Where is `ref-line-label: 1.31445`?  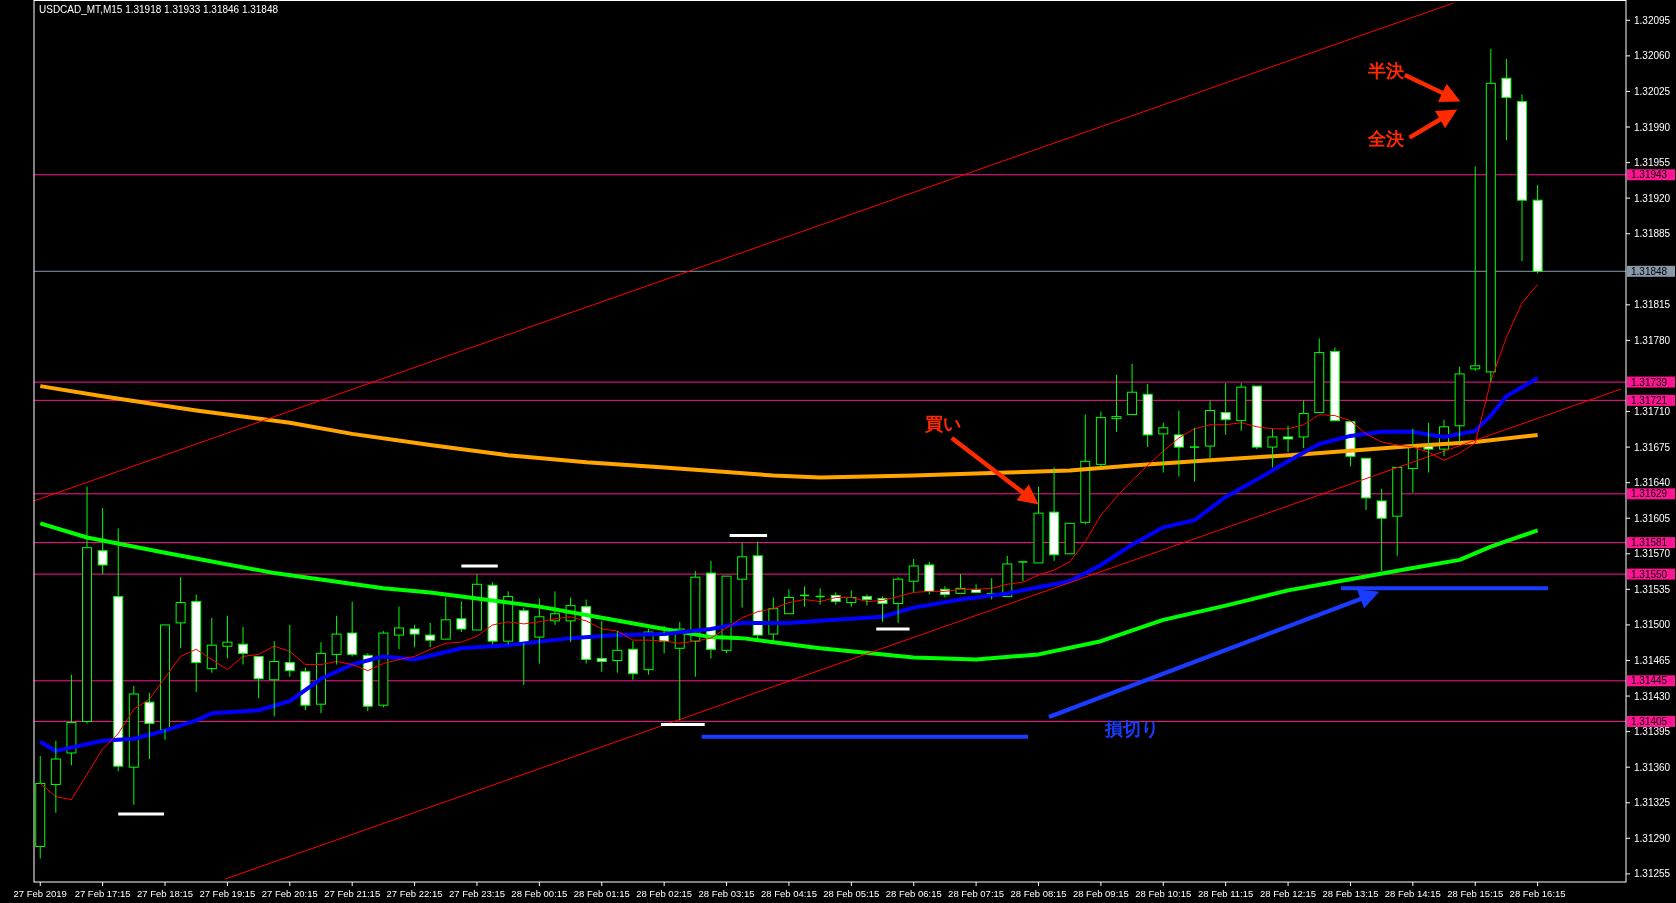
ref-line-label: 1.31445 is located at coordinates (1649, 681).